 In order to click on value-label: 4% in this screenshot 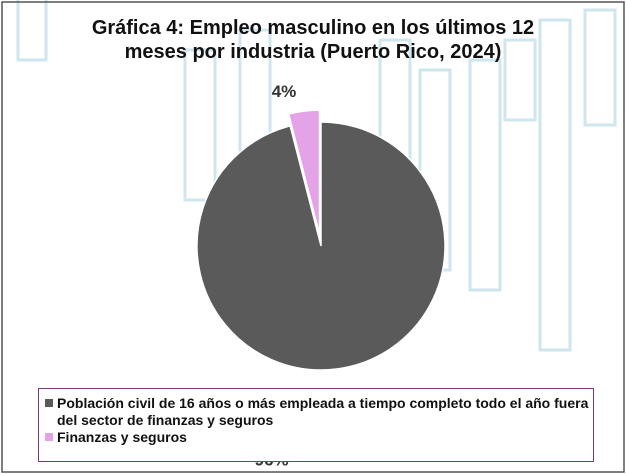, I will do `click(284, 91)`.